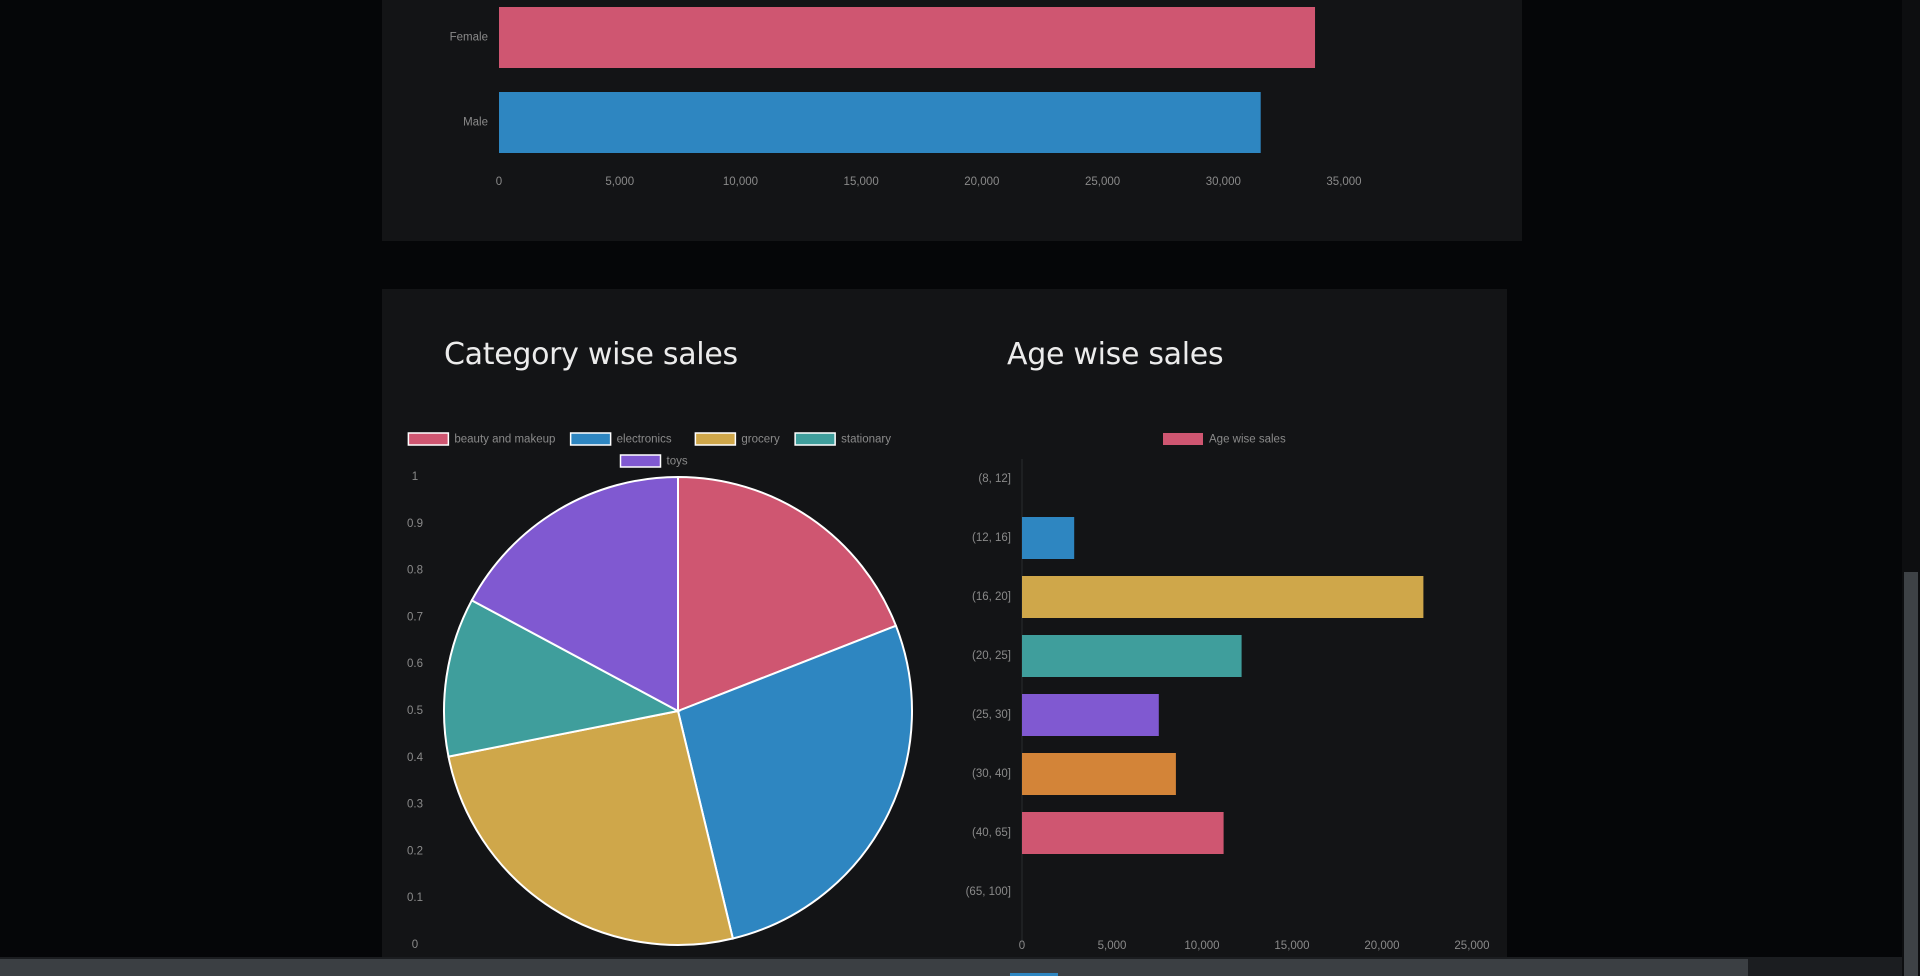 This screenshot has width=1920, height=976. Describe the element at coordinates (1115, 354) in the screenshot. I see `age-chart-title: Age wise sales` at that location.